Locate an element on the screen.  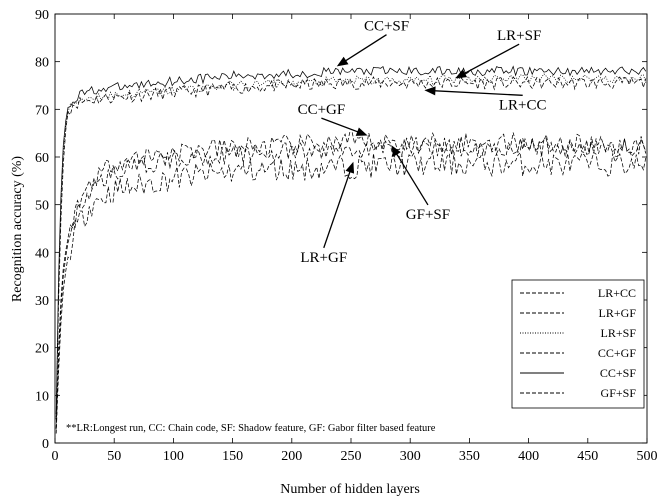
y-tick-label: 20 is located at coordinates (42, 349).